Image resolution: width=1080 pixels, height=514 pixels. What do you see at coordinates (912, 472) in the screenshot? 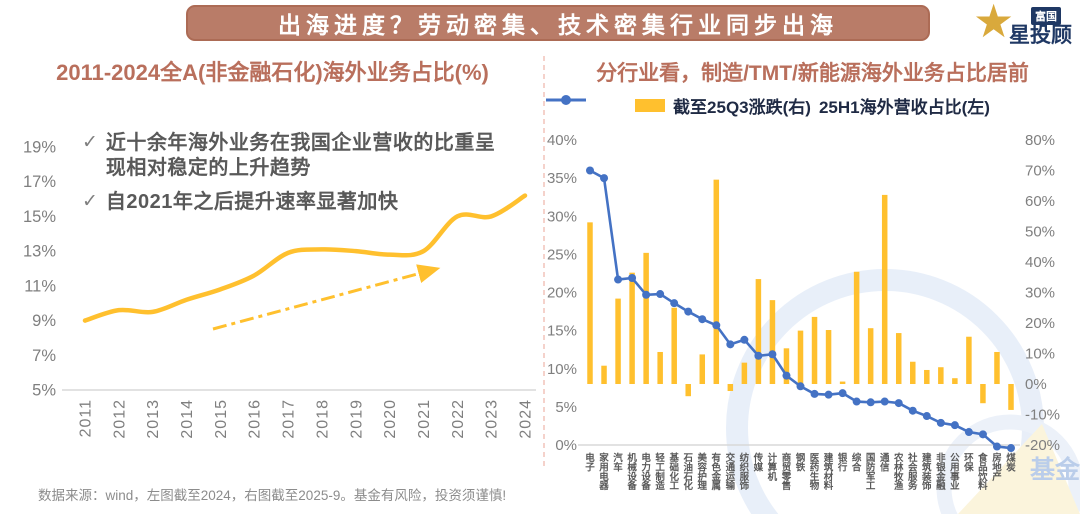
I see `svg-text: 社会服务` at bounding box center [912, 472].